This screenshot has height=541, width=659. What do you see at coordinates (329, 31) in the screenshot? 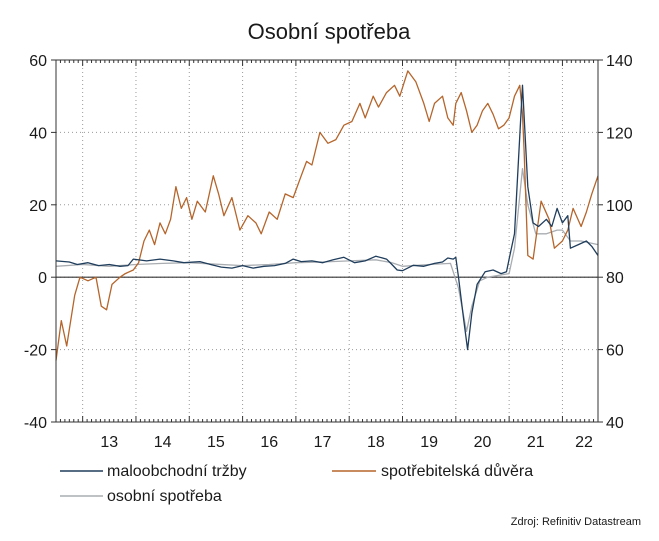
I see `chart-title: Osobní spotřeba` at bounding box center [329, 31].